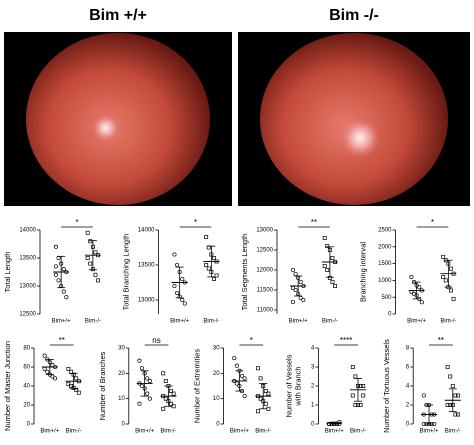  What do you see at coordinates (288, 385) in the screenshot?
I see `y-axis-label: Number of Vessels` at bounding box center [288, 385].